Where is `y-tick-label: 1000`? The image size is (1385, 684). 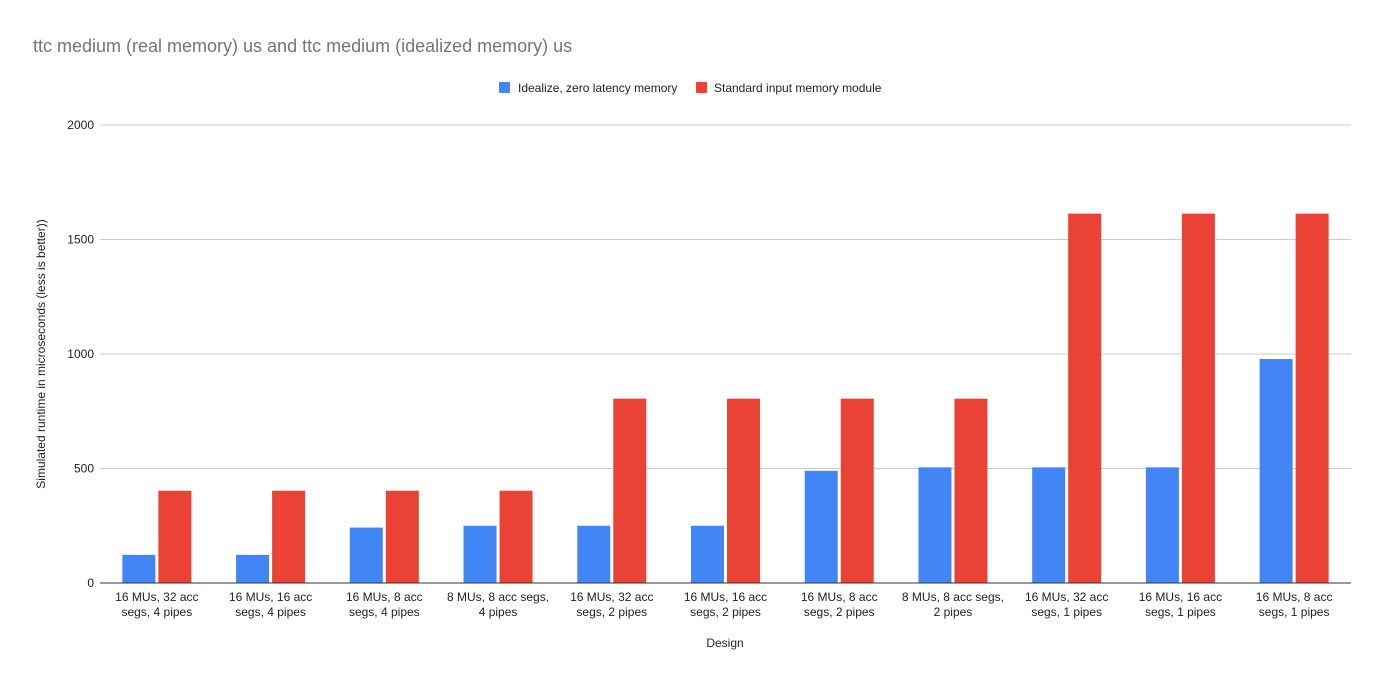
y-tick-label: 1000 is located at coordinates (80, 354).